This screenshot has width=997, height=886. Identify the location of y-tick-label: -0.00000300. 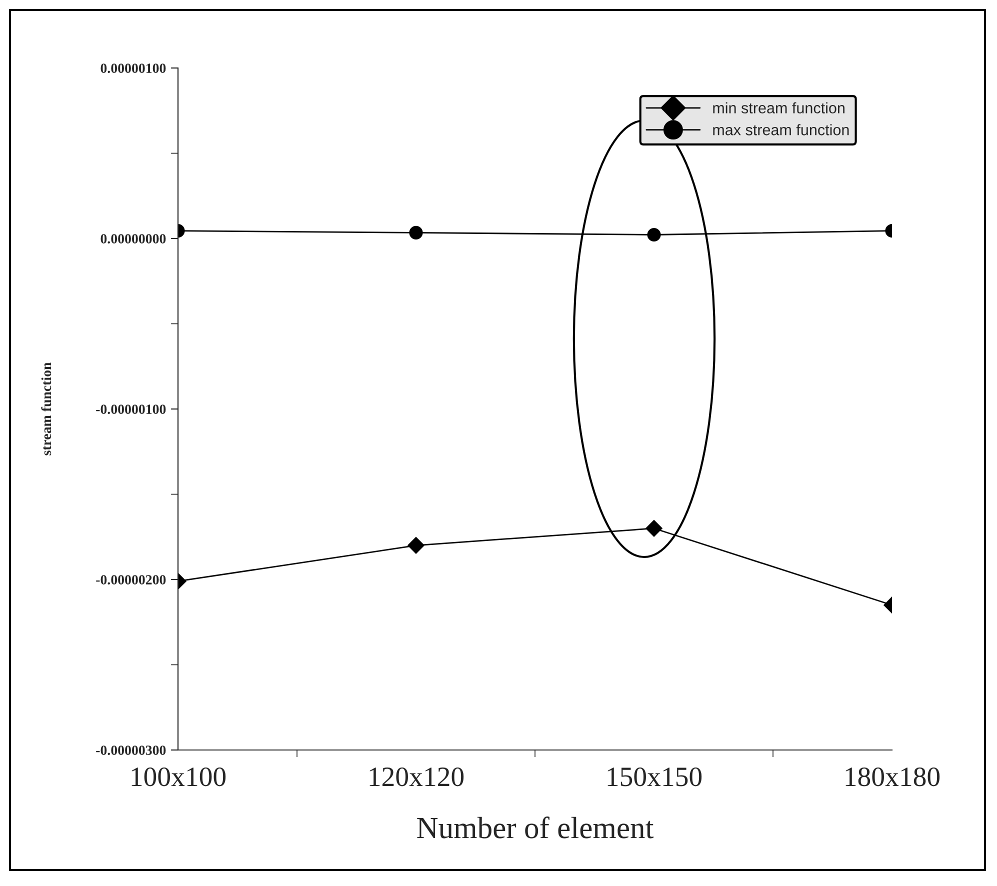
(131, 751).